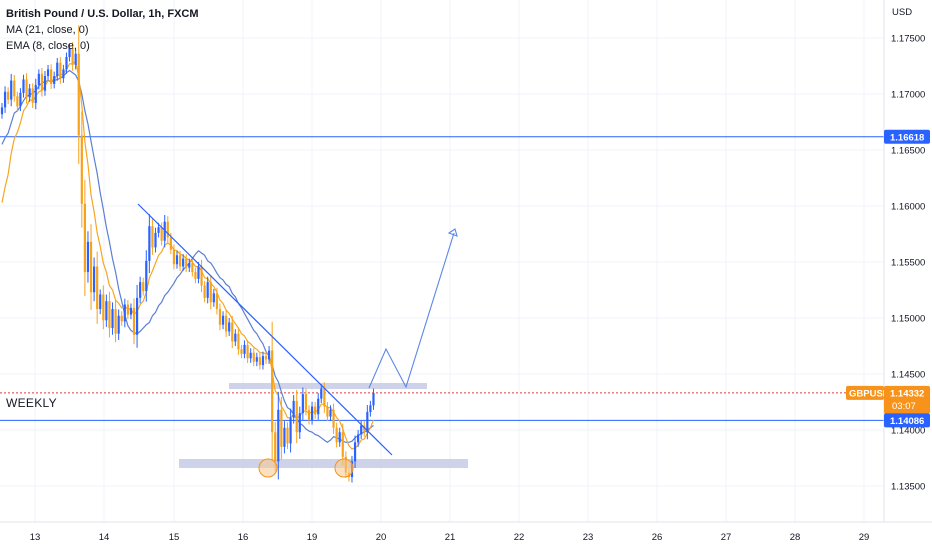  Describe the element at coordinates (47, 30) in the screenshot. I see `ma-indicator-label: MA (21, close, 0)` at that location.